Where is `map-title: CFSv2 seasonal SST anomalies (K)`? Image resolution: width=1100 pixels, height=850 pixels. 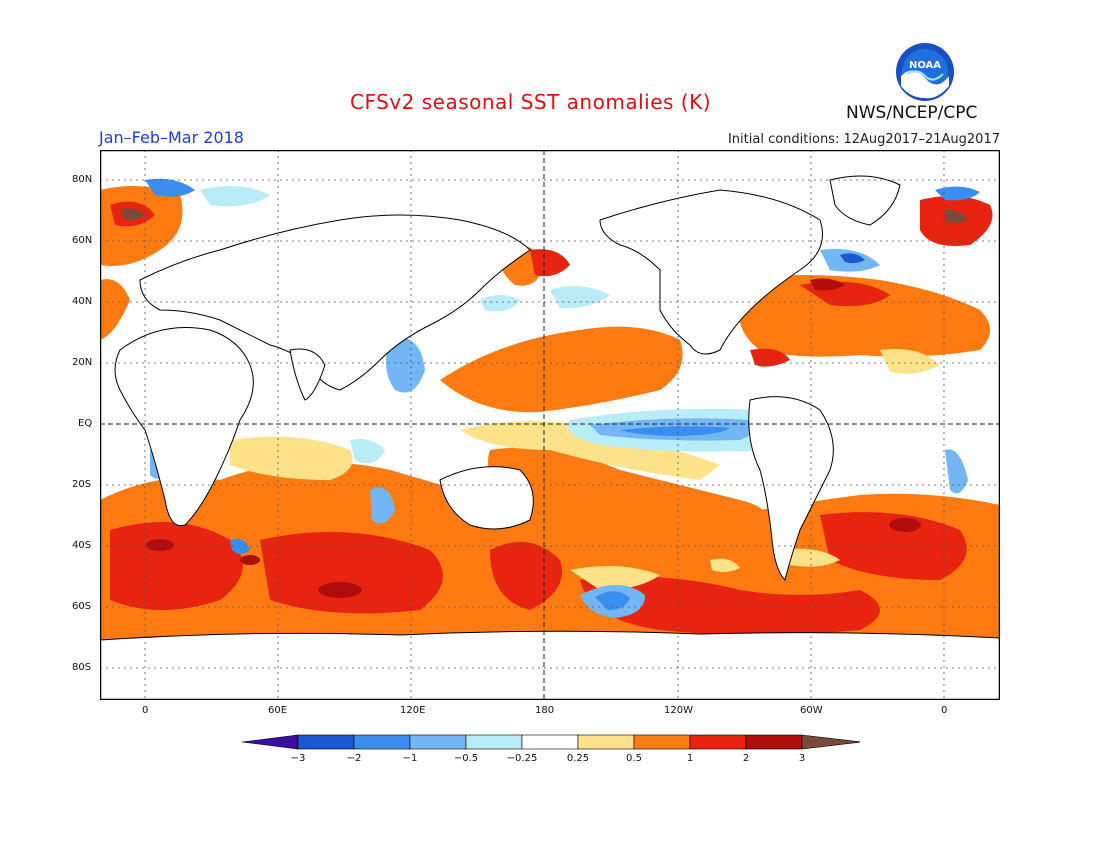 map-title: CFSv2 seasonal SST anomalies (K) is located at coordinates (530, 102).